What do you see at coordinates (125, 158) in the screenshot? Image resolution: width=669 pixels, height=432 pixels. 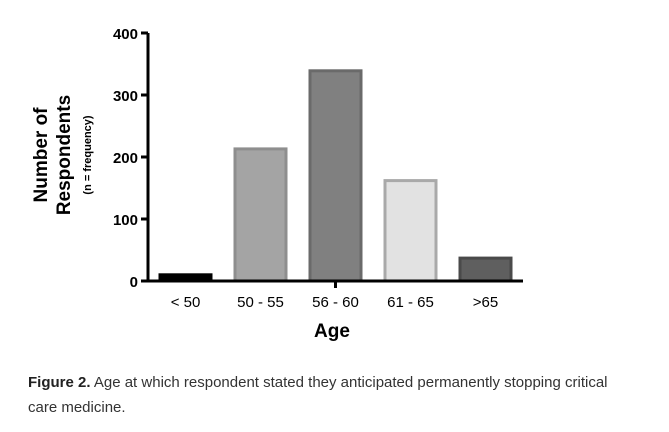 I see `y-tick-label-2: 200` at bounding box center [125, 158].